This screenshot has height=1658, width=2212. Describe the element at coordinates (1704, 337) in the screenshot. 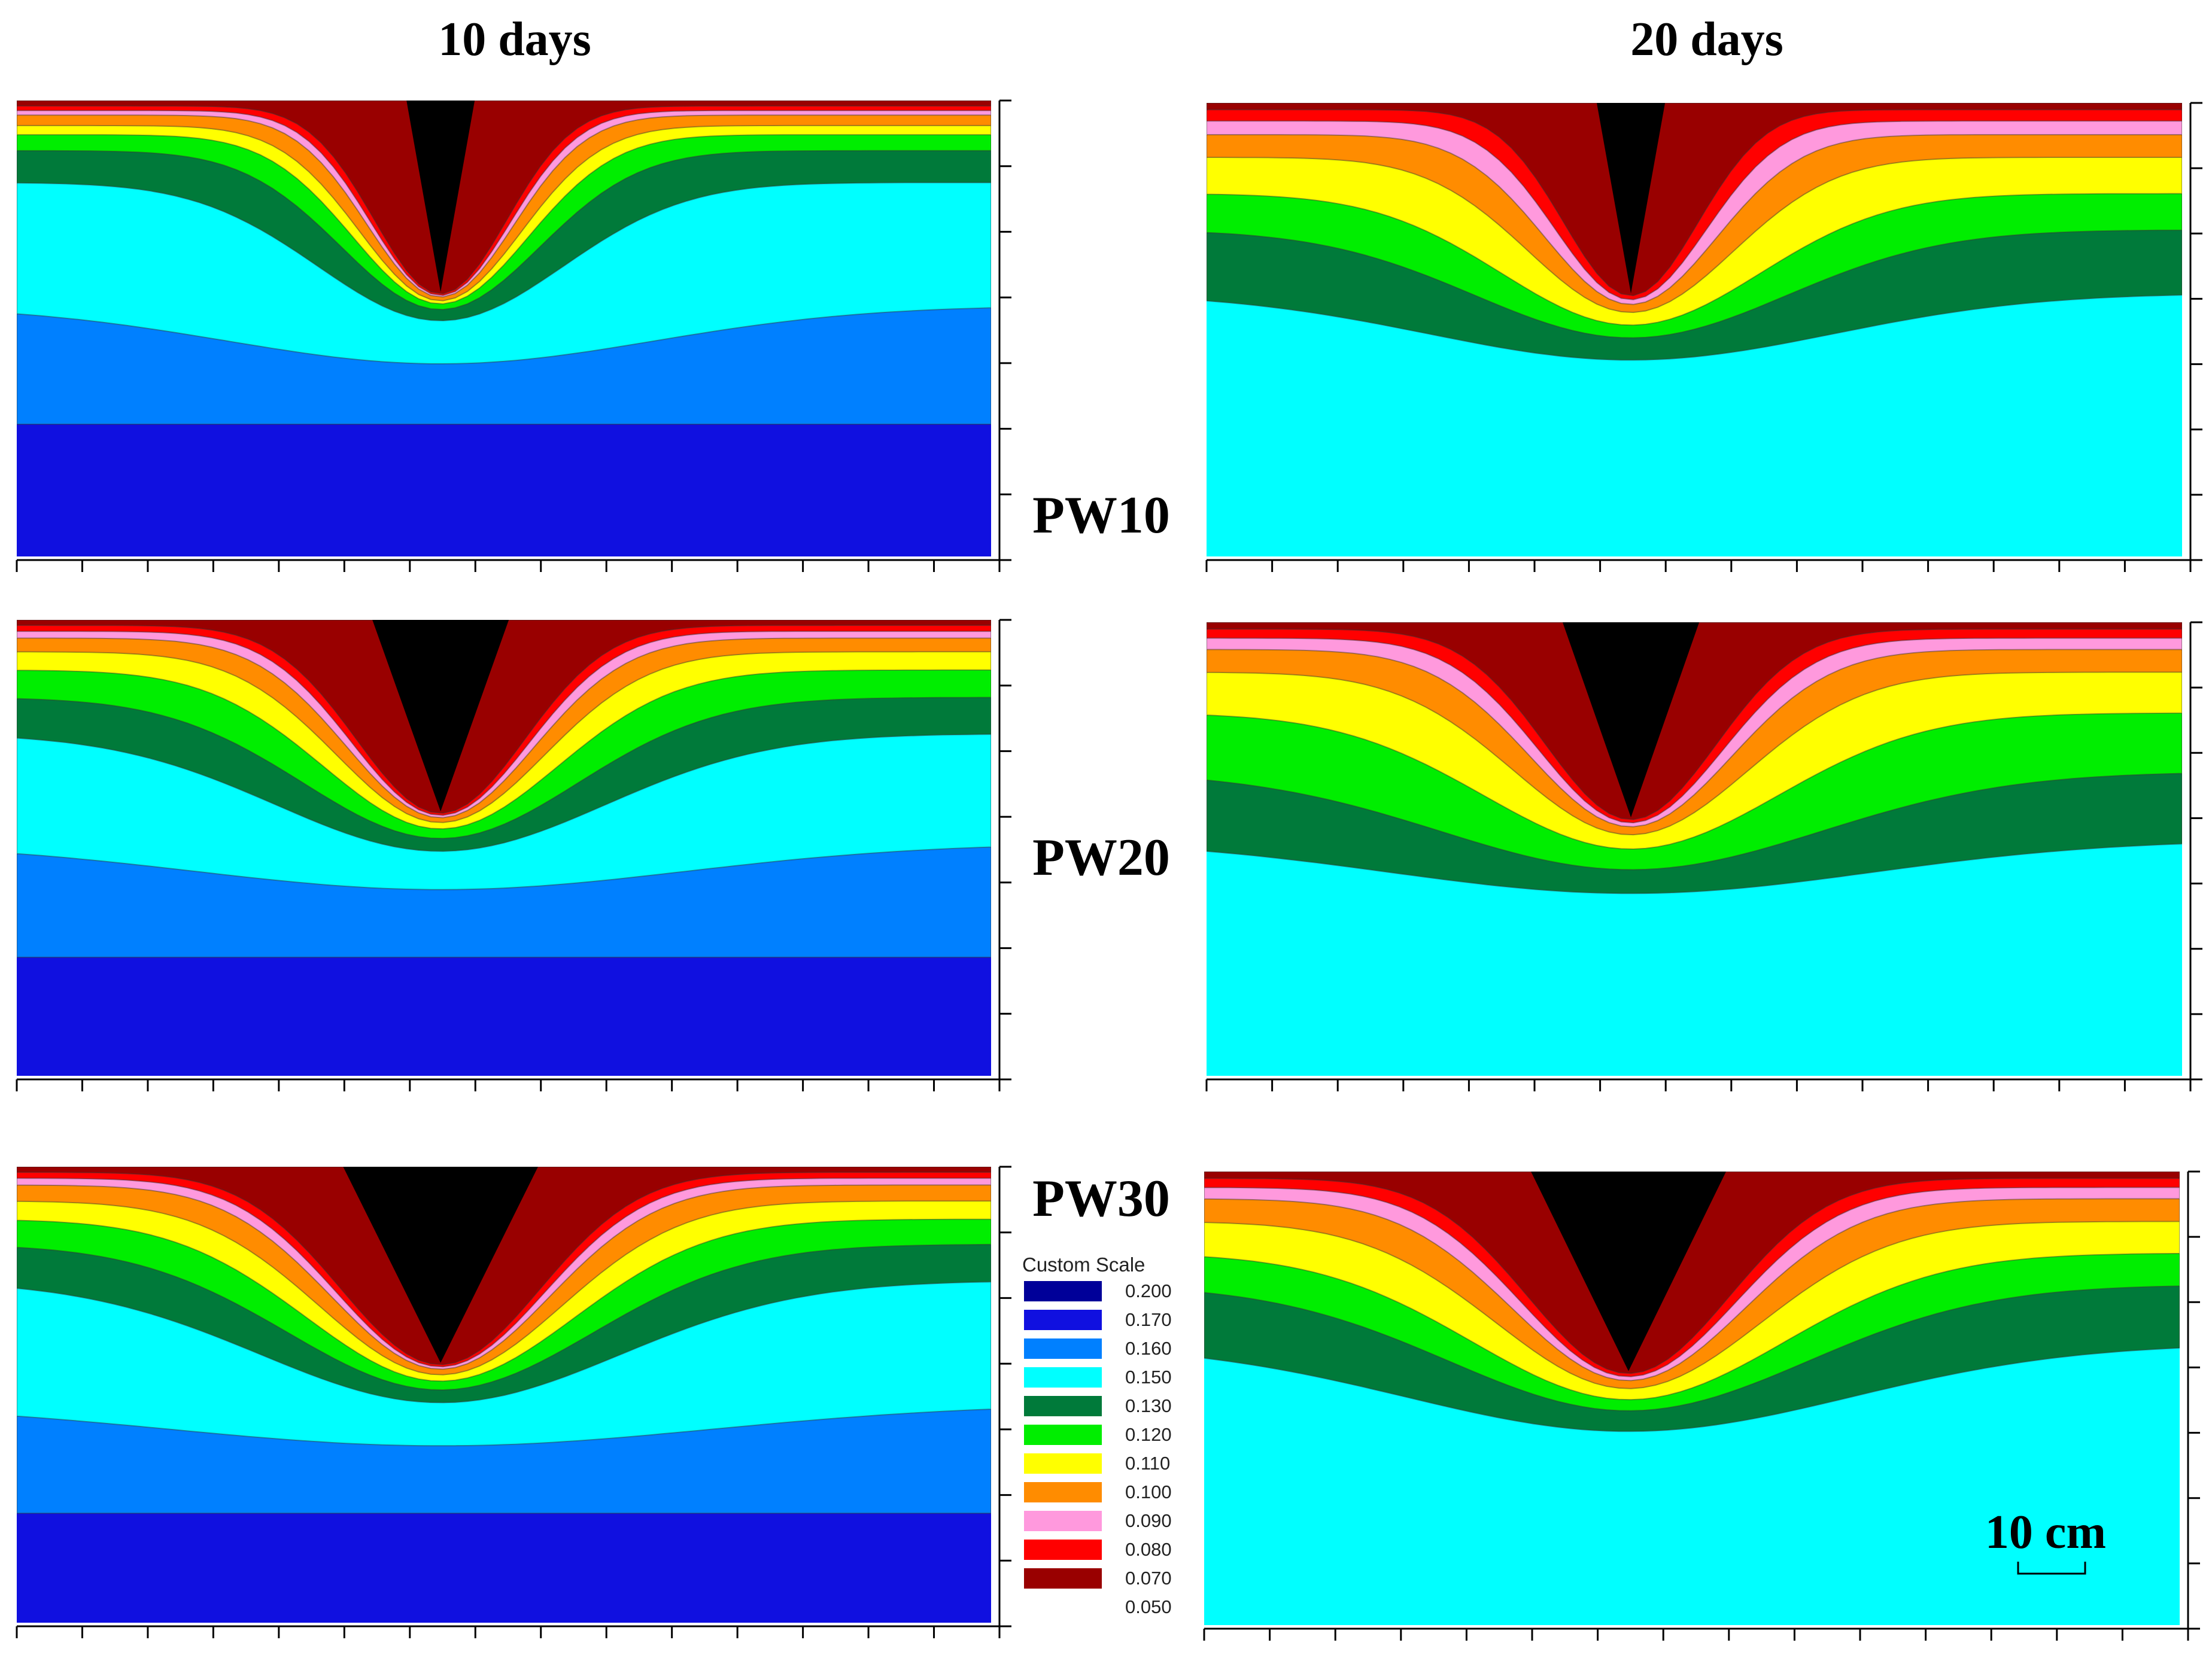

I see `contour-panel-pw10-20-days` at that location.